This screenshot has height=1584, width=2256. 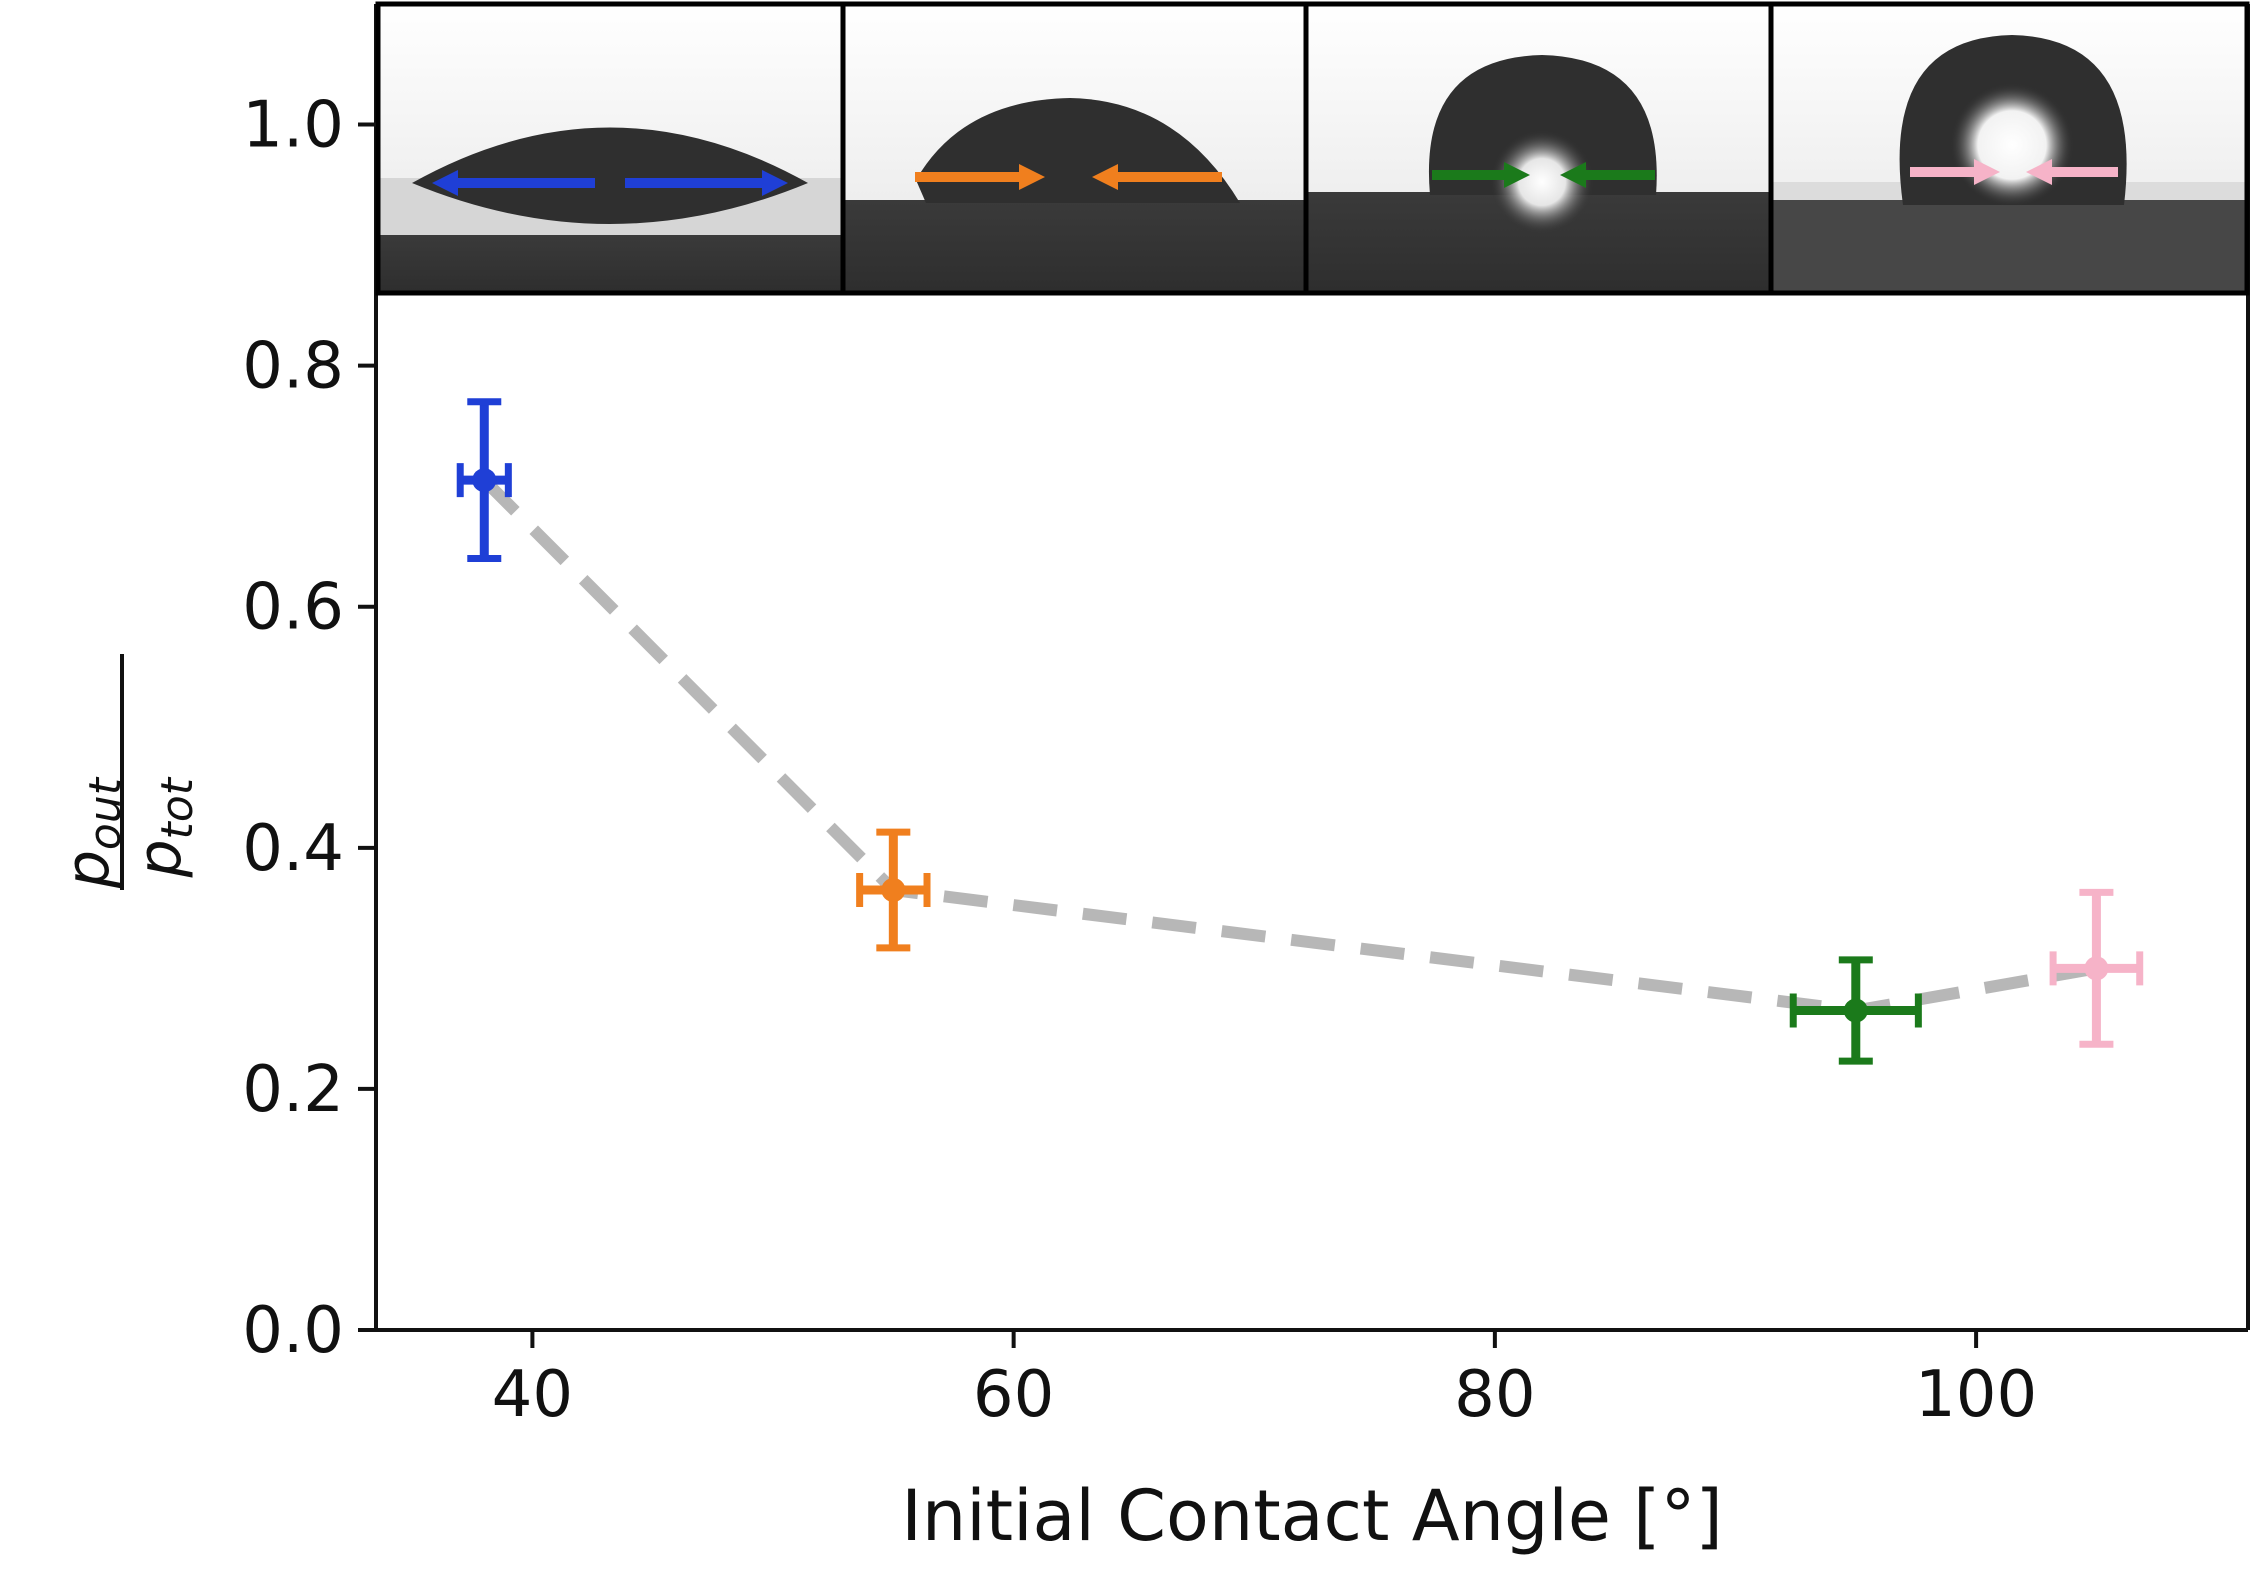 I want to click on x-axis: 40 60 80 100, so click(x=1264, y=1381).